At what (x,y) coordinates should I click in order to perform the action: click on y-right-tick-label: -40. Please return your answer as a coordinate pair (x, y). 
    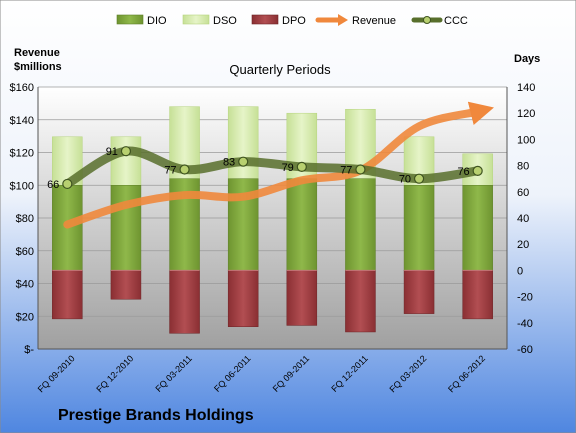
    Looking at the image, I should click on (525, 324).